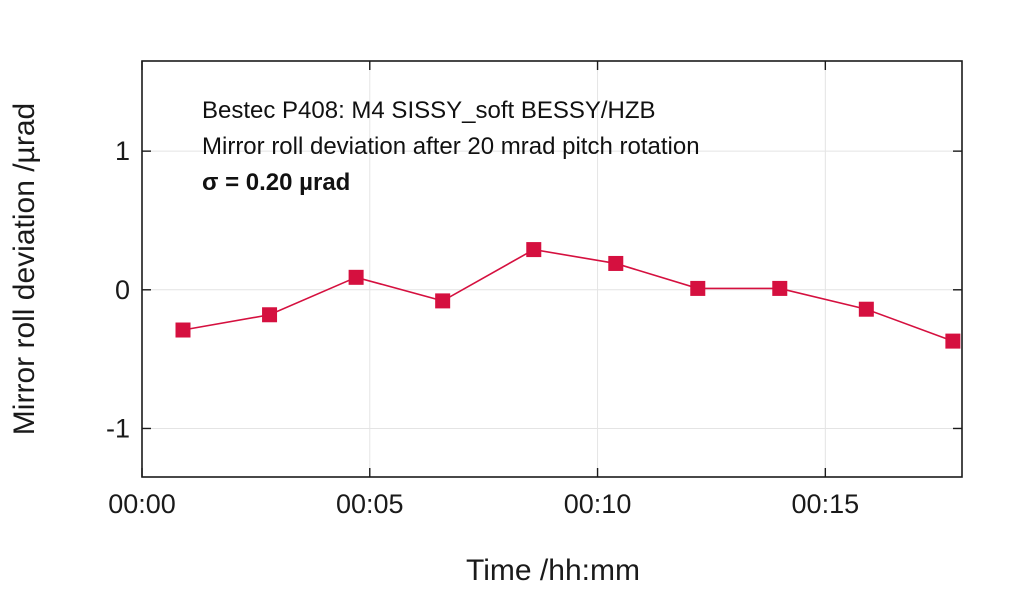 Image resolution: width=1024 pixels, height=589 pixels. I want to click on x-tick-labels: 00:00 00:05 00:10 00:15, so click(483, 504).